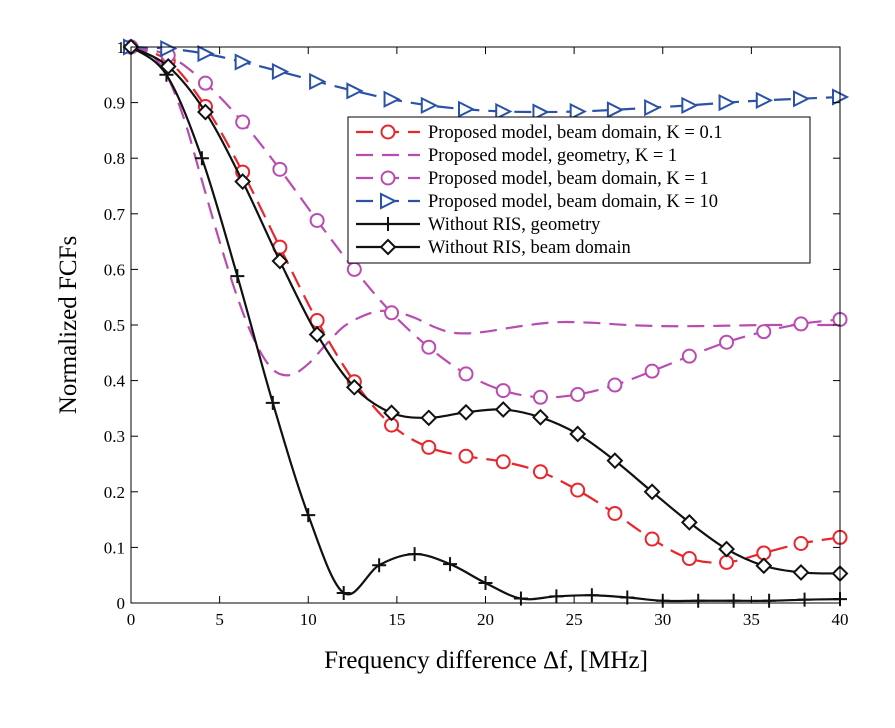 The height and width of the screenshot is (728, 895). Describe the element at coordinates (114, 547) in the screenshot. I see `y-tick-label: 0.1` at that location.